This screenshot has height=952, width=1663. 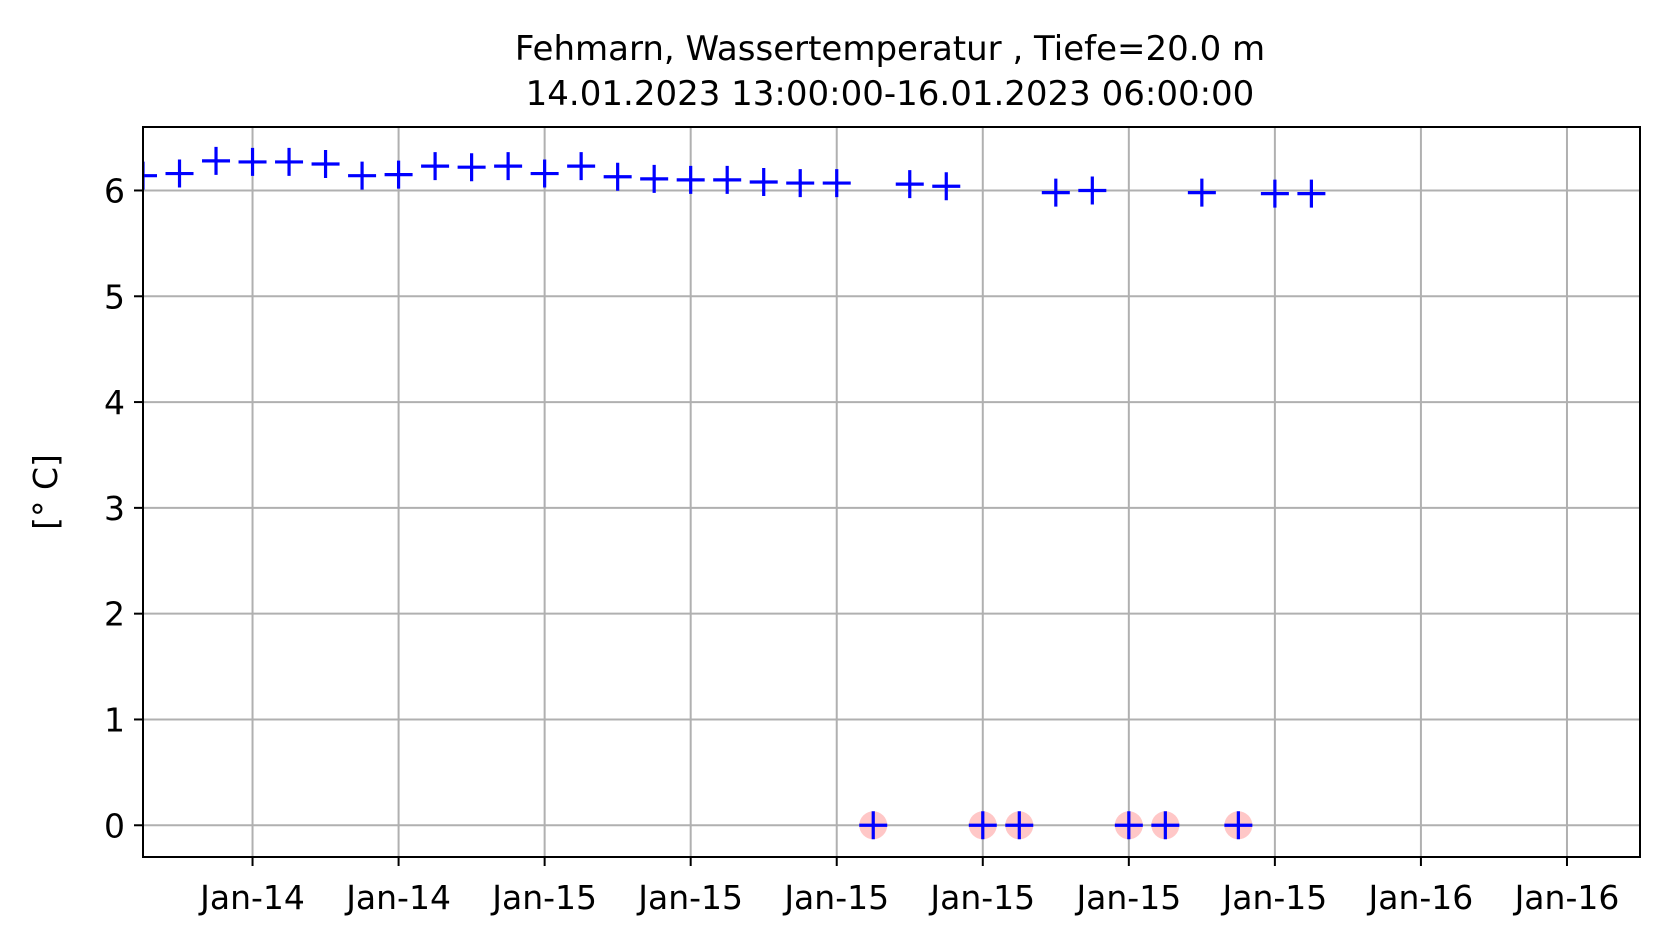 What do you see at coordinates (114, 825) in the screenshot?
I see `y-tick-label: 0` at bounding box center [114, 825].